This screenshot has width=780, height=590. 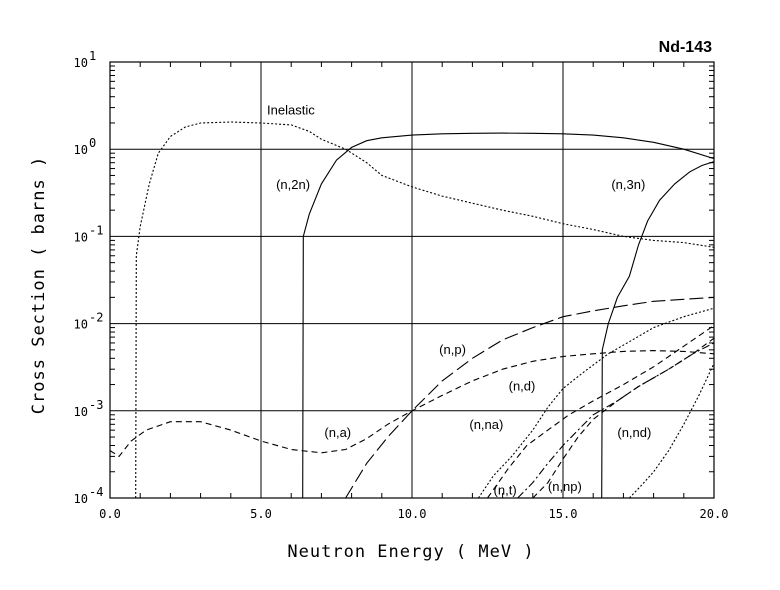 I want to click on chart-title: Nd-143, so click(x=685, y=47).